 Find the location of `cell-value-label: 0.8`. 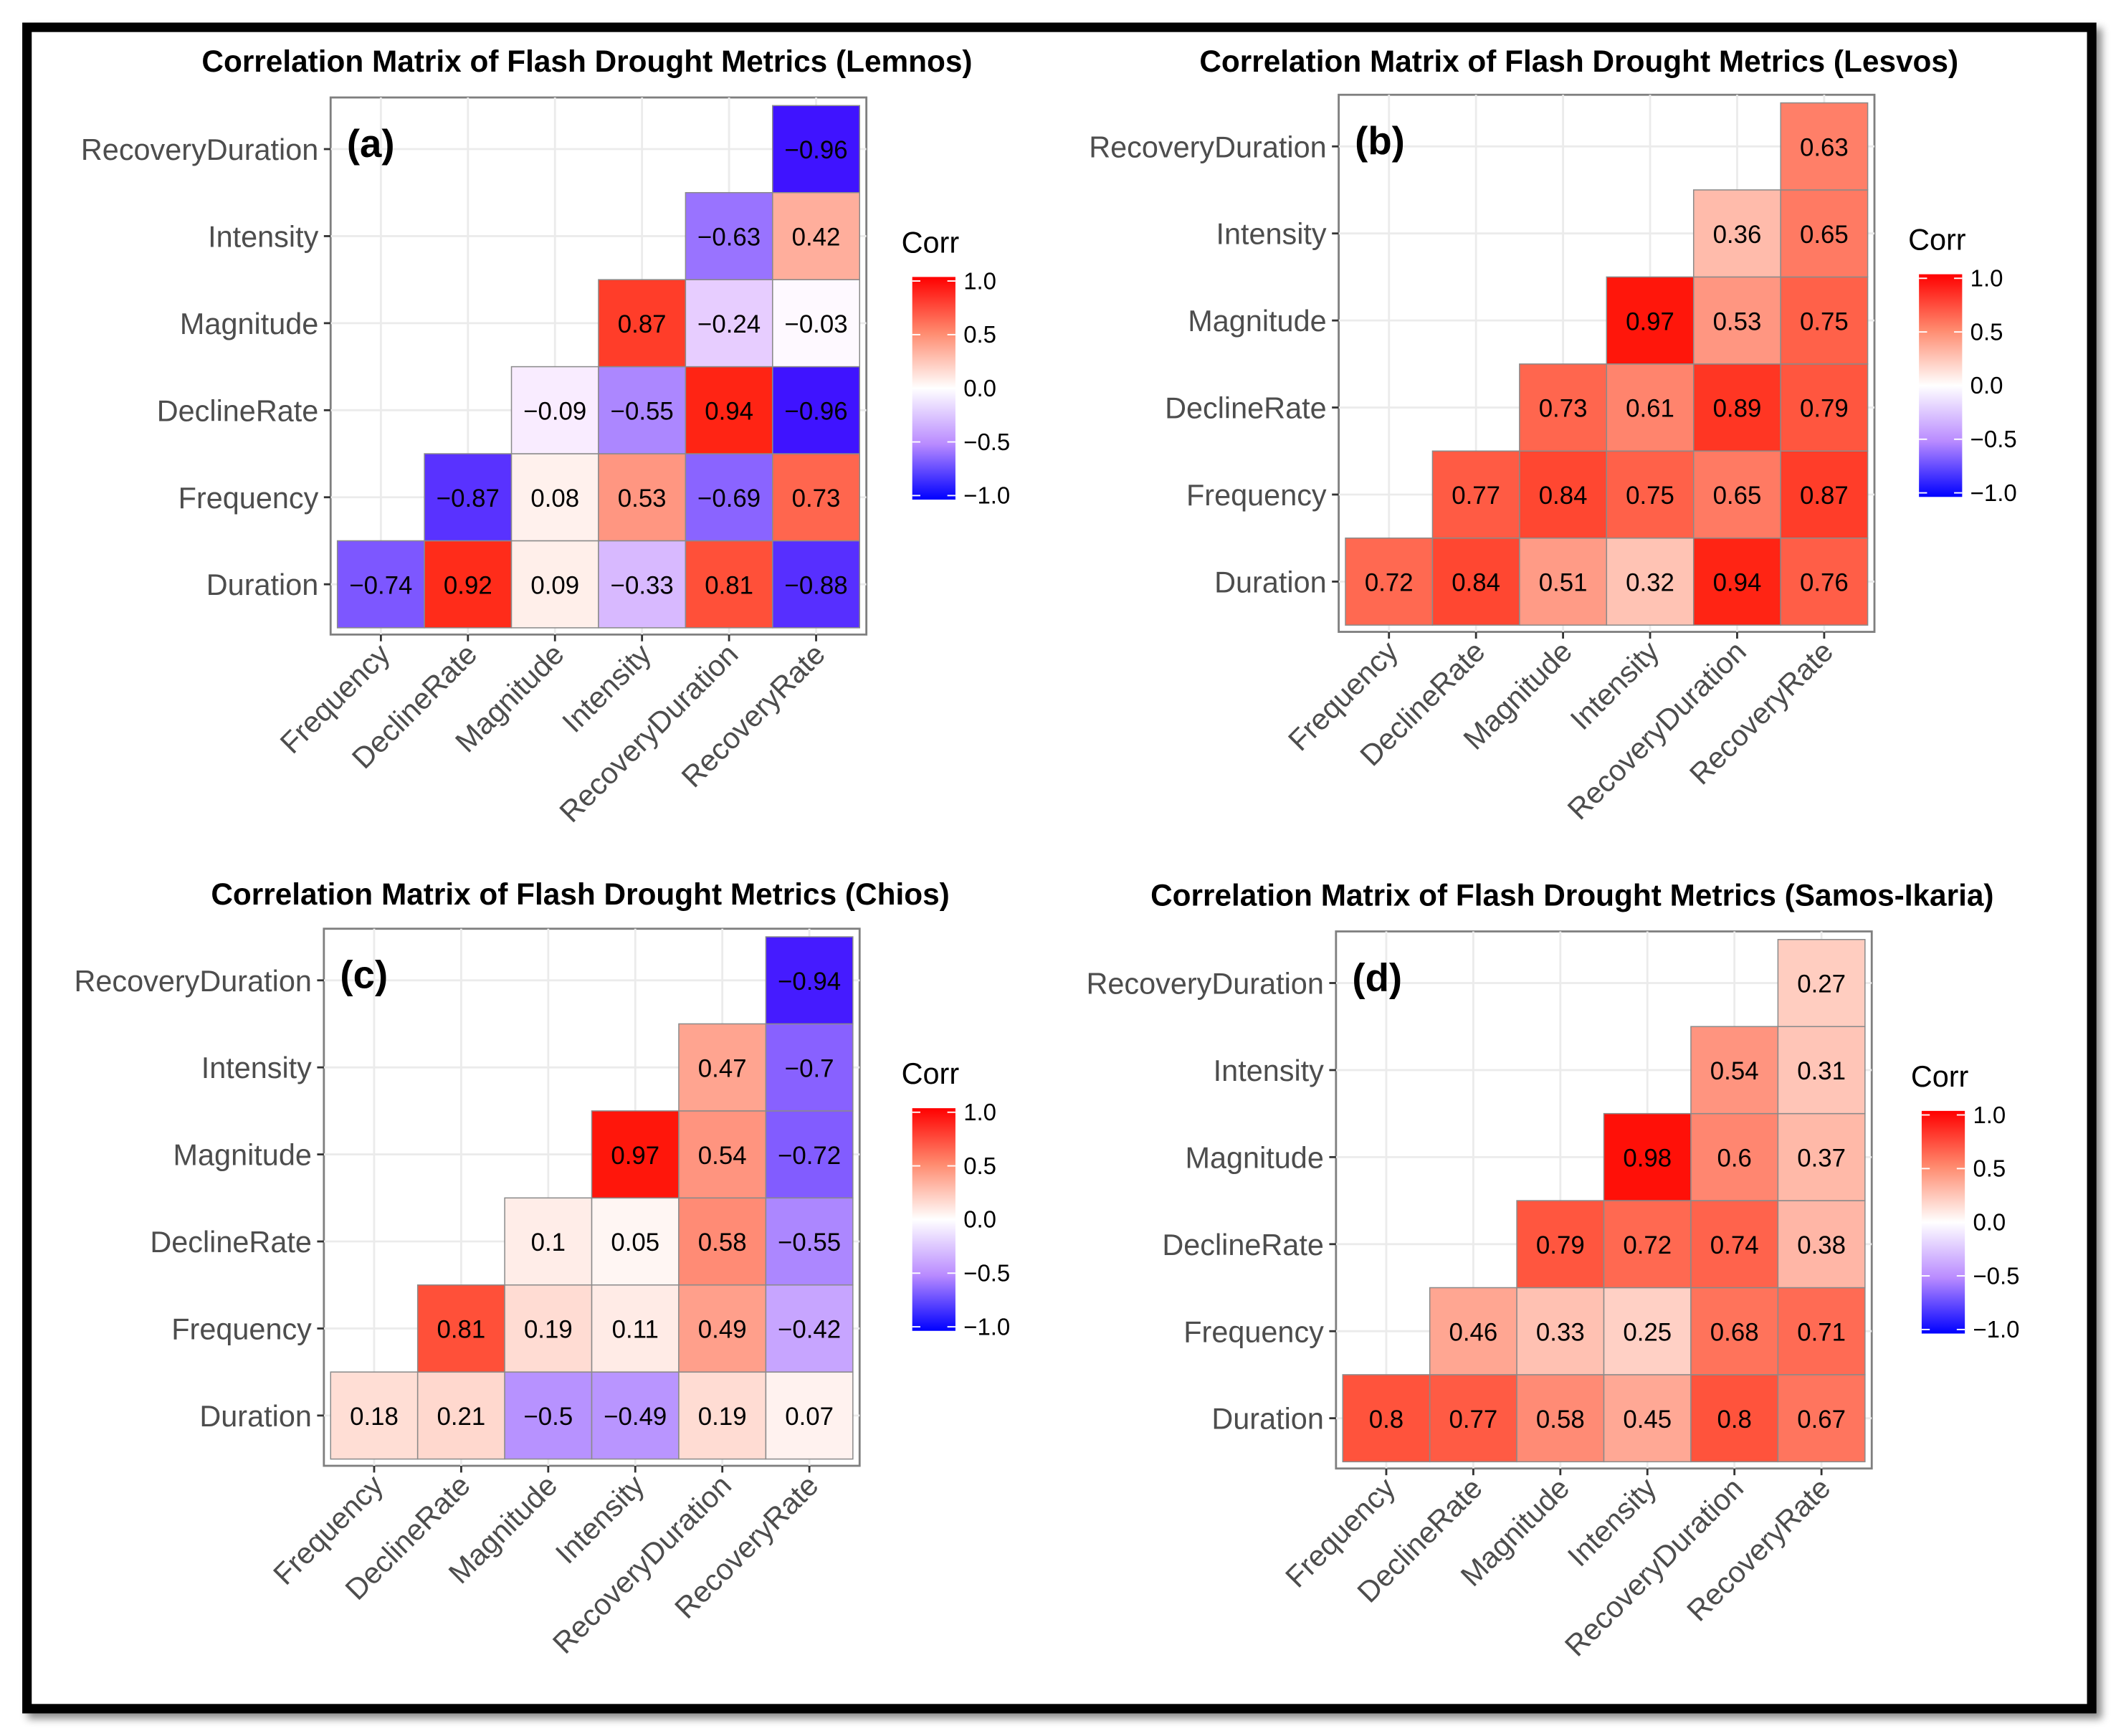

cell-value-label: 0.8 is located at coordinates (1734, 1420).